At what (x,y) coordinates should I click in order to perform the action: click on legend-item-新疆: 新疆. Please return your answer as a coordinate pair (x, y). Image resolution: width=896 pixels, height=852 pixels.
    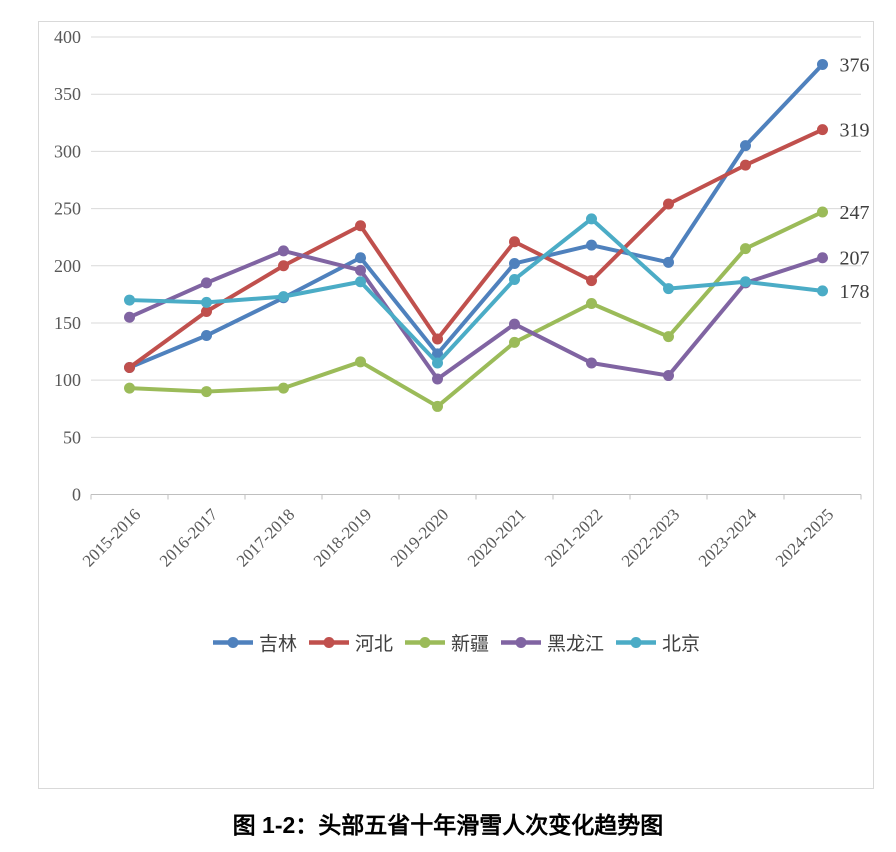
    Looking at the image, I should click on (446, 642).